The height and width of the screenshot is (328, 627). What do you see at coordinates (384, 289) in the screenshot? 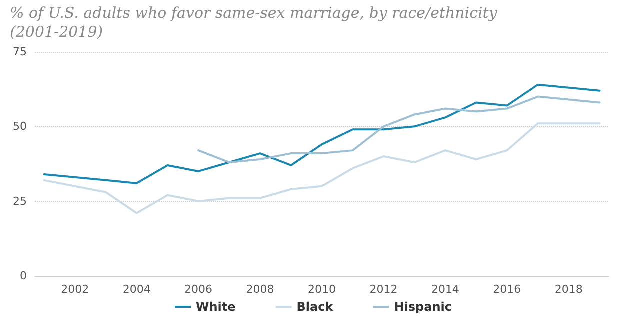
I see `x-tick-label: 2012` at bounding box center [384, 289].